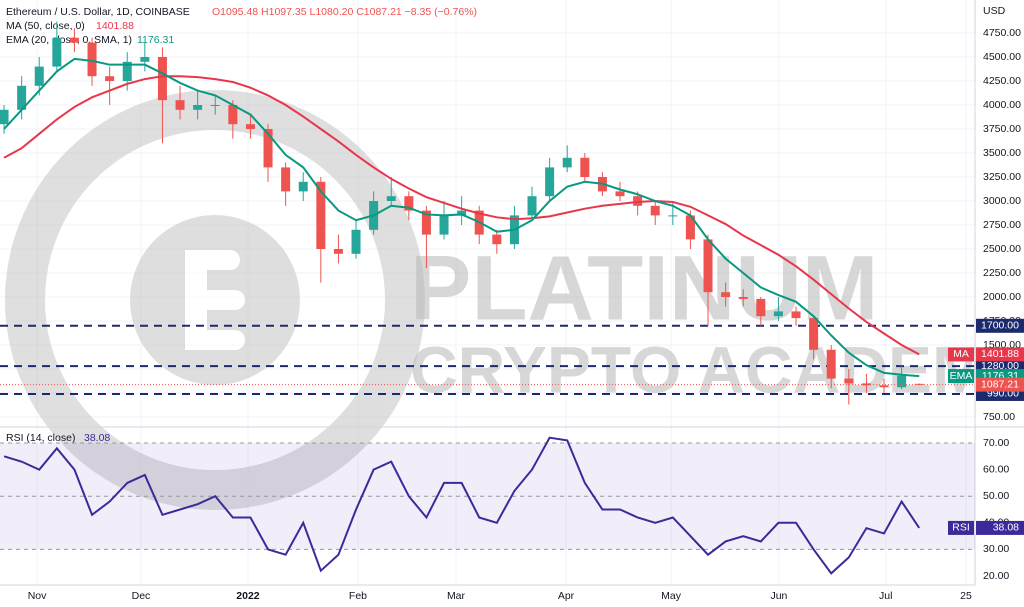  I want to click on tag-label: EMA, so click(961, 376).